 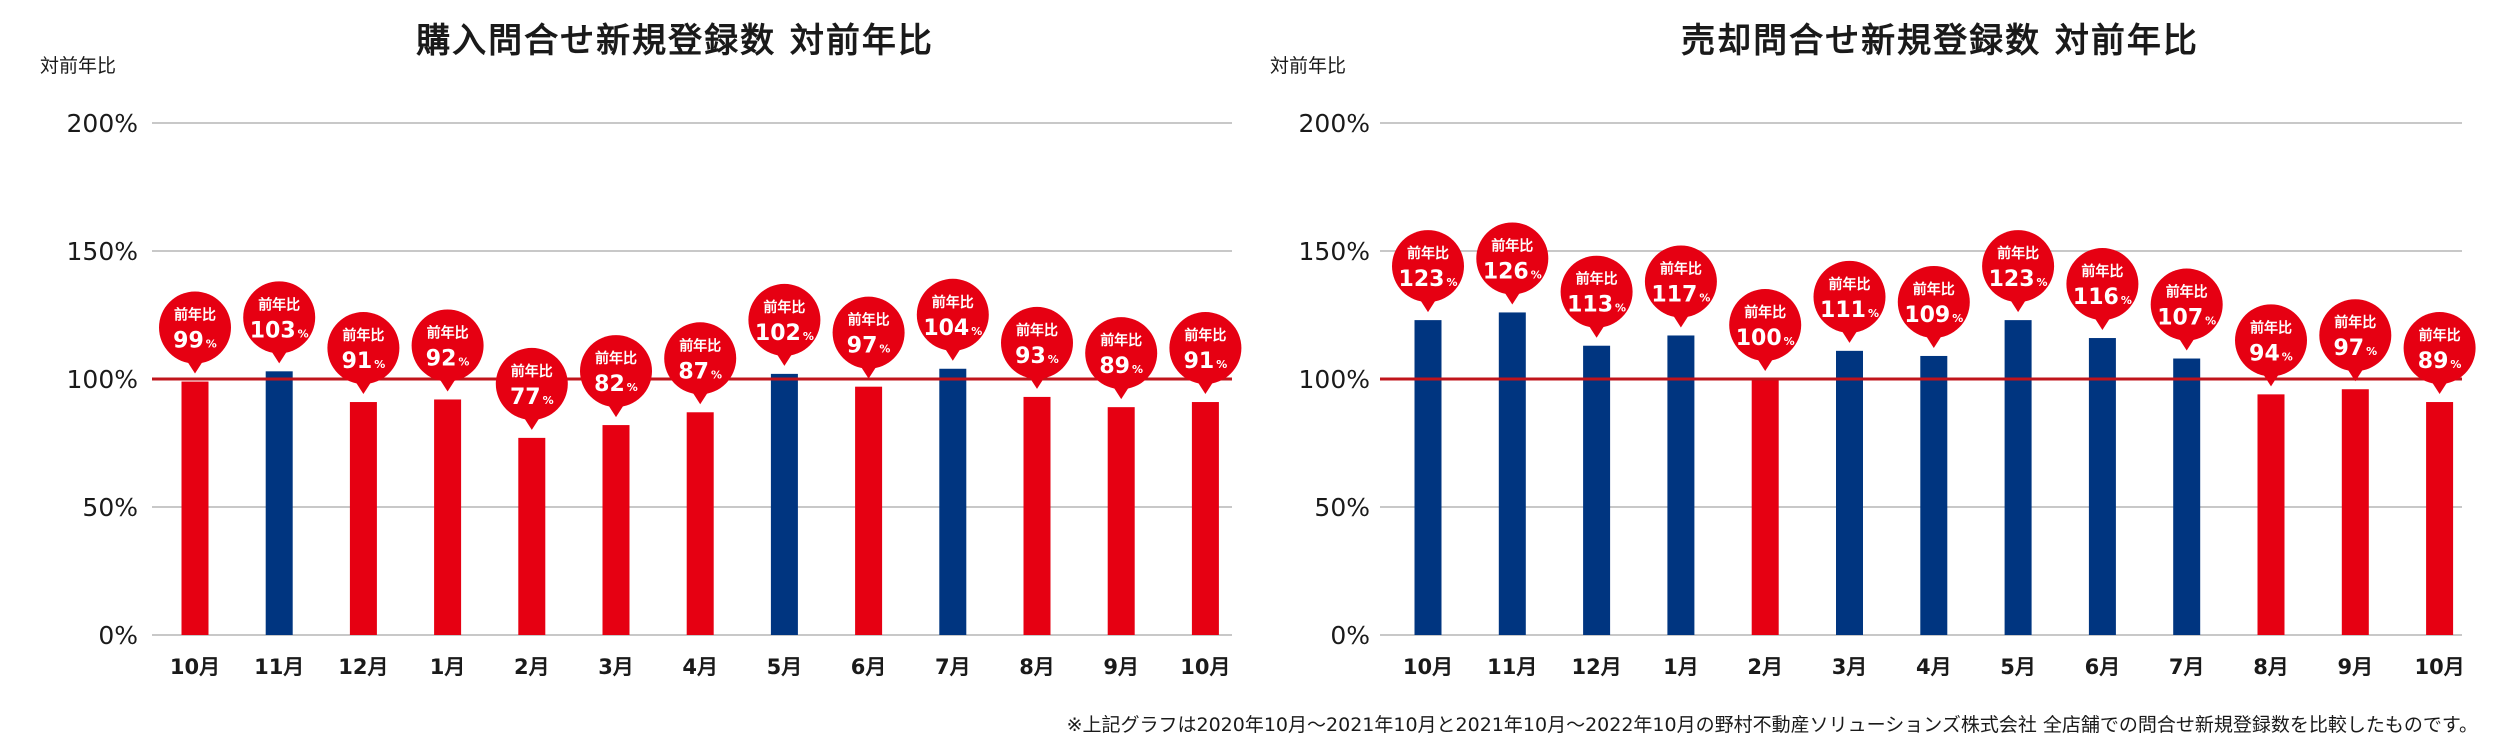 I want to click on bubble-value: 109, so click(x=1927, y=315).